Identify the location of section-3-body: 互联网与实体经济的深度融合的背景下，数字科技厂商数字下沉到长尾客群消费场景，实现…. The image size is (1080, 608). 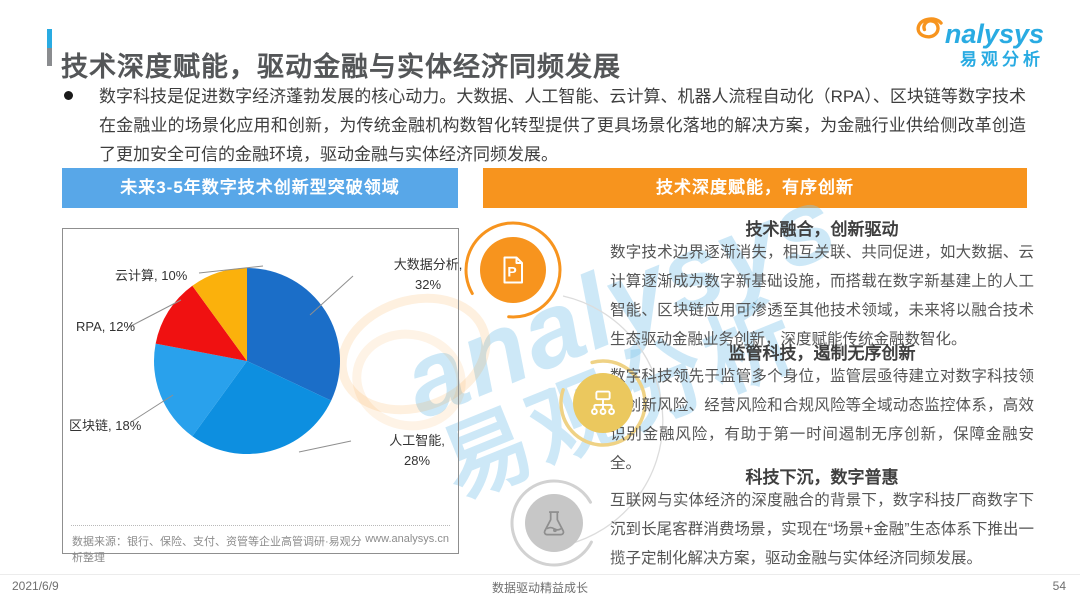
(822, 529).